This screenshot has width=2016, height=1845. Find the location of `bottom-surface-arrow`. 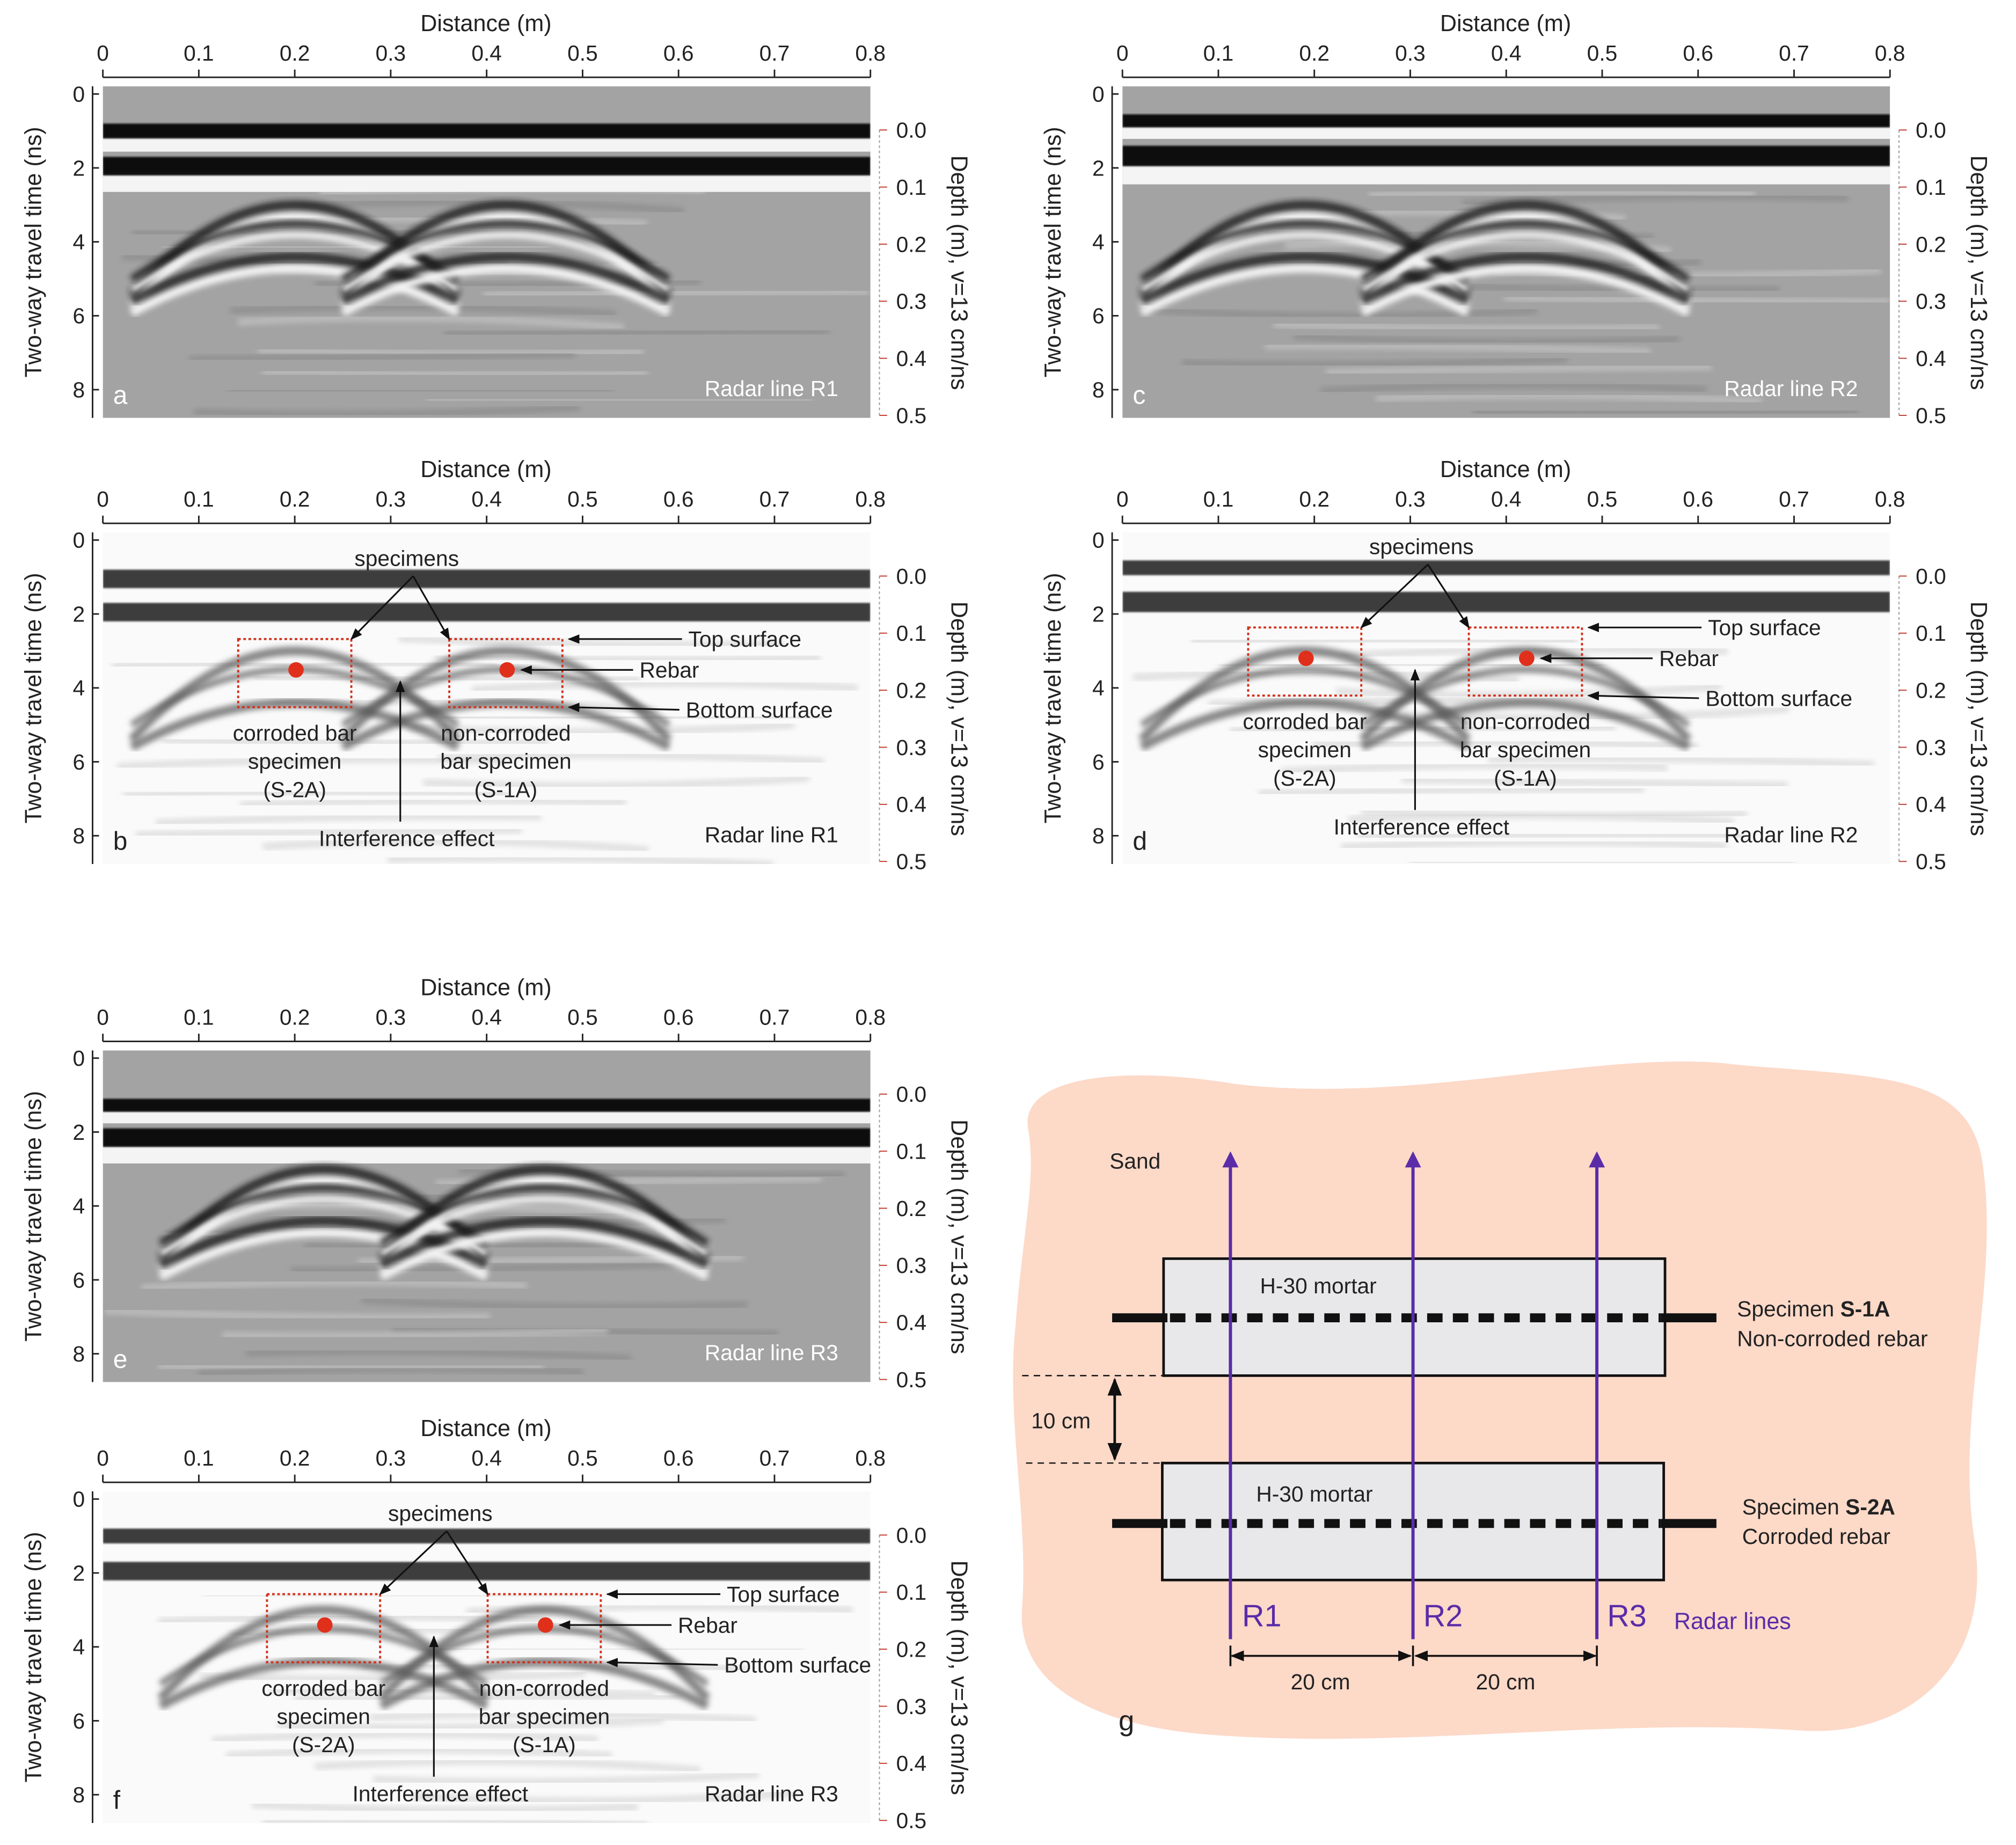

bottom-surface-arrow is located at coordinates (623, 707).